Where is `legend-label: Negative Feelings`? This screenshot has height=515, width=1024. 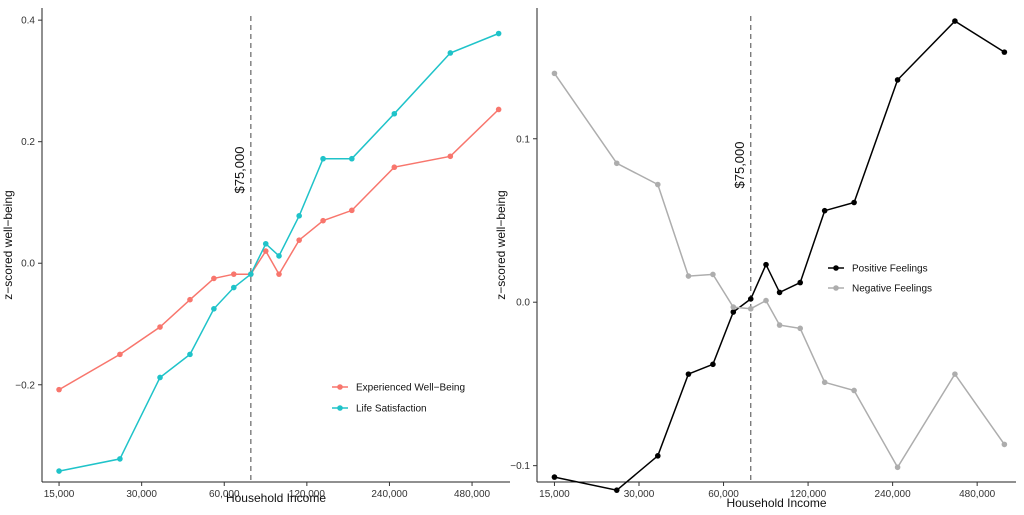 legend-label: Negative Feelings is located at coordinates (892, 289).